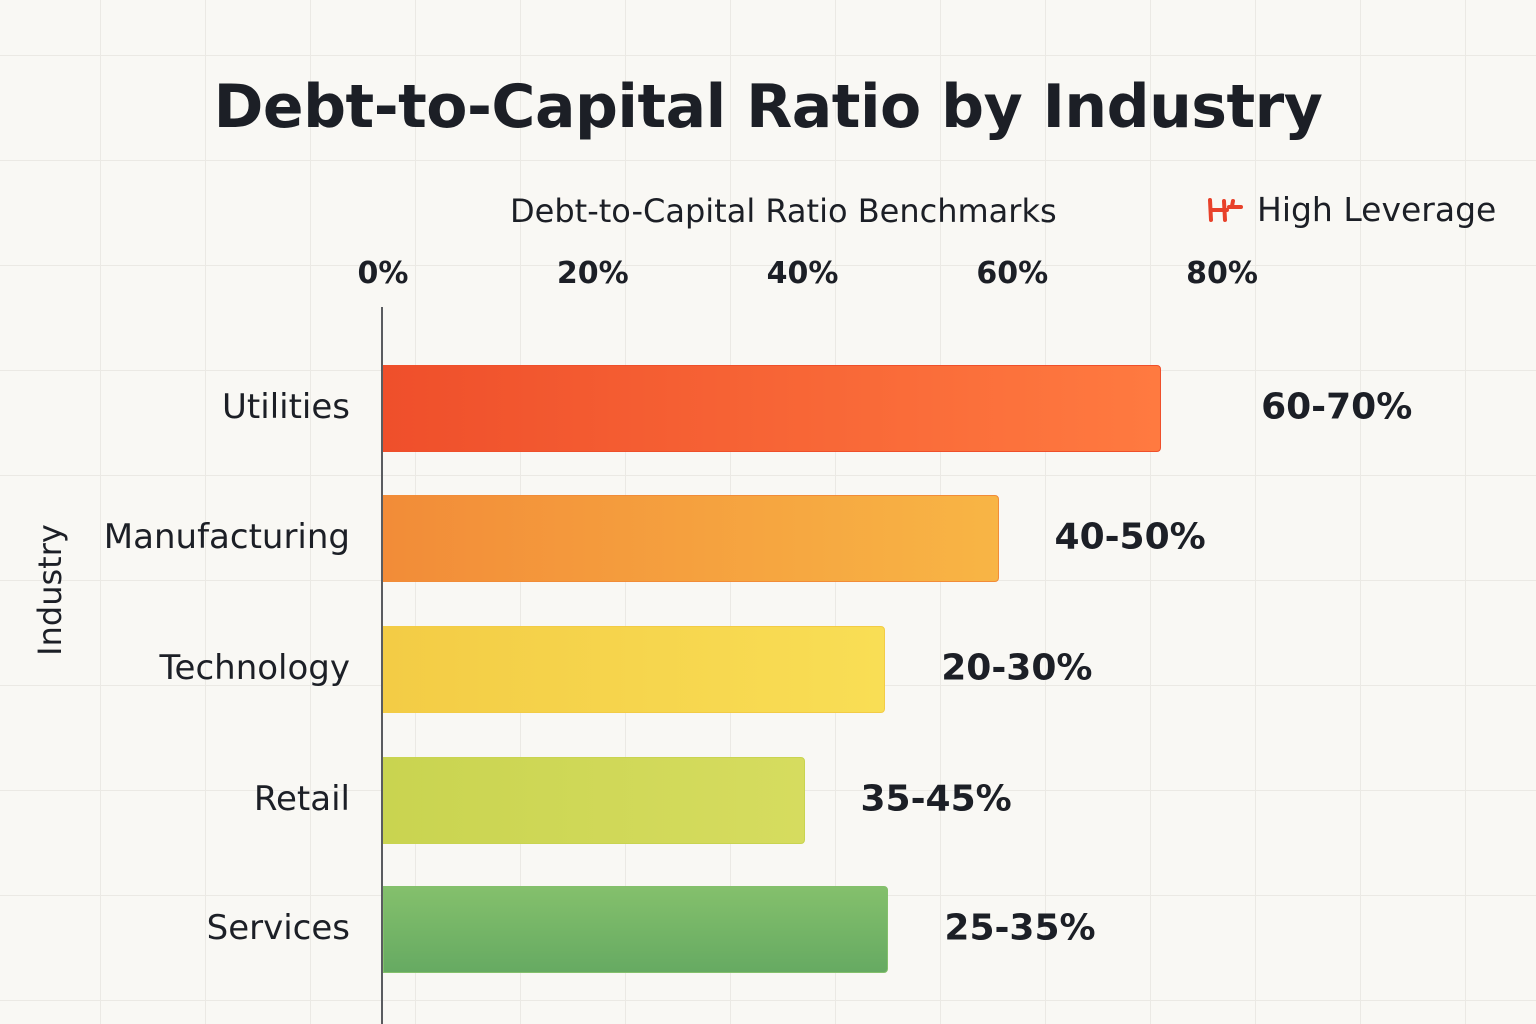 This screenshot has width=1536, height=1024. What do you see at coordinates (802, 273) in the screenshot?
I see `x-tick-label: 40%` at bounding box center [802, 273].